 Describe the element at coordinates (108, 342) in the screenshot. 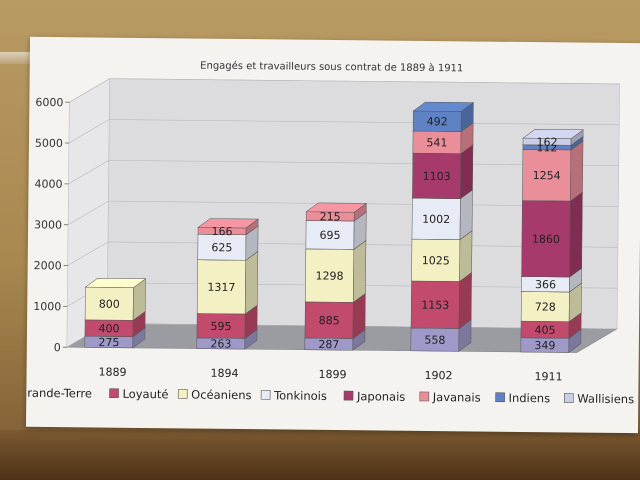

I see `data-label: 275` at that location.